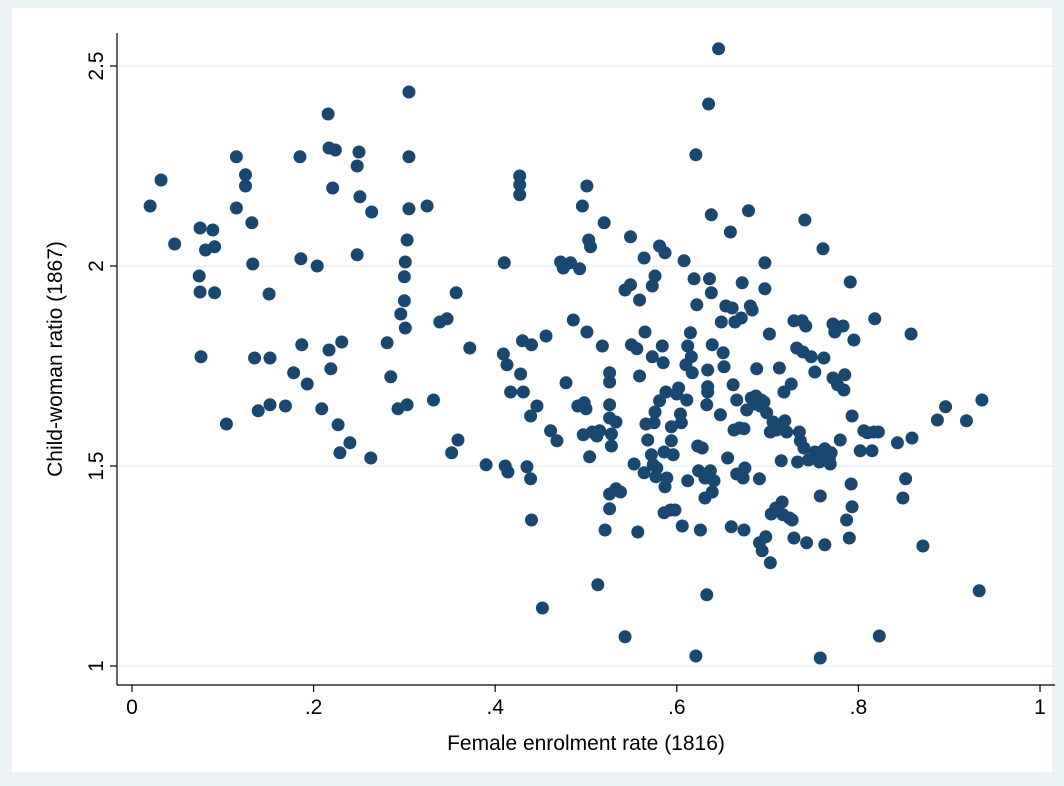 This screenshot has width=1064, height=786. What do you see at coordinates (132, 707) in the screenshot?
I see `x-tick-label: 0` at bounding box center [132, 707].